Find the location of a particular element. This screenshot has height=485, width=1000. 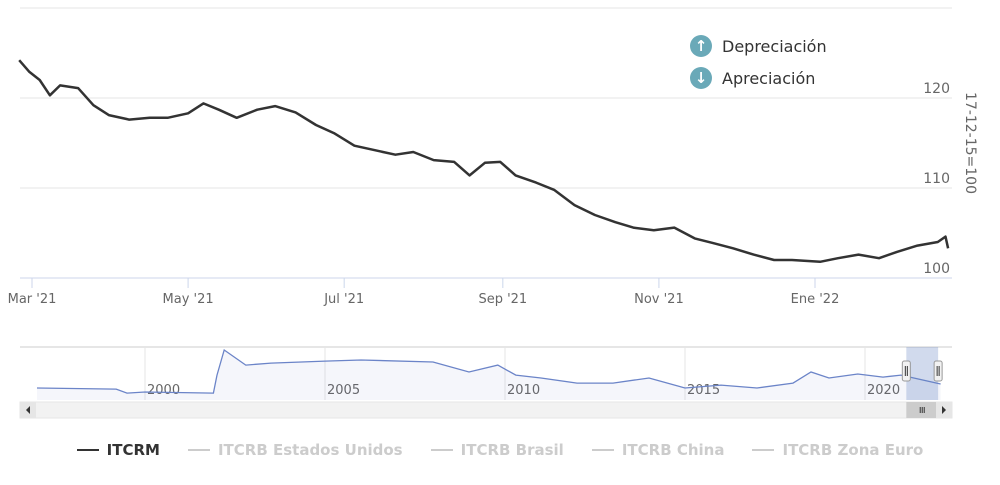

navigator-area is located at coordinates (489, 375).